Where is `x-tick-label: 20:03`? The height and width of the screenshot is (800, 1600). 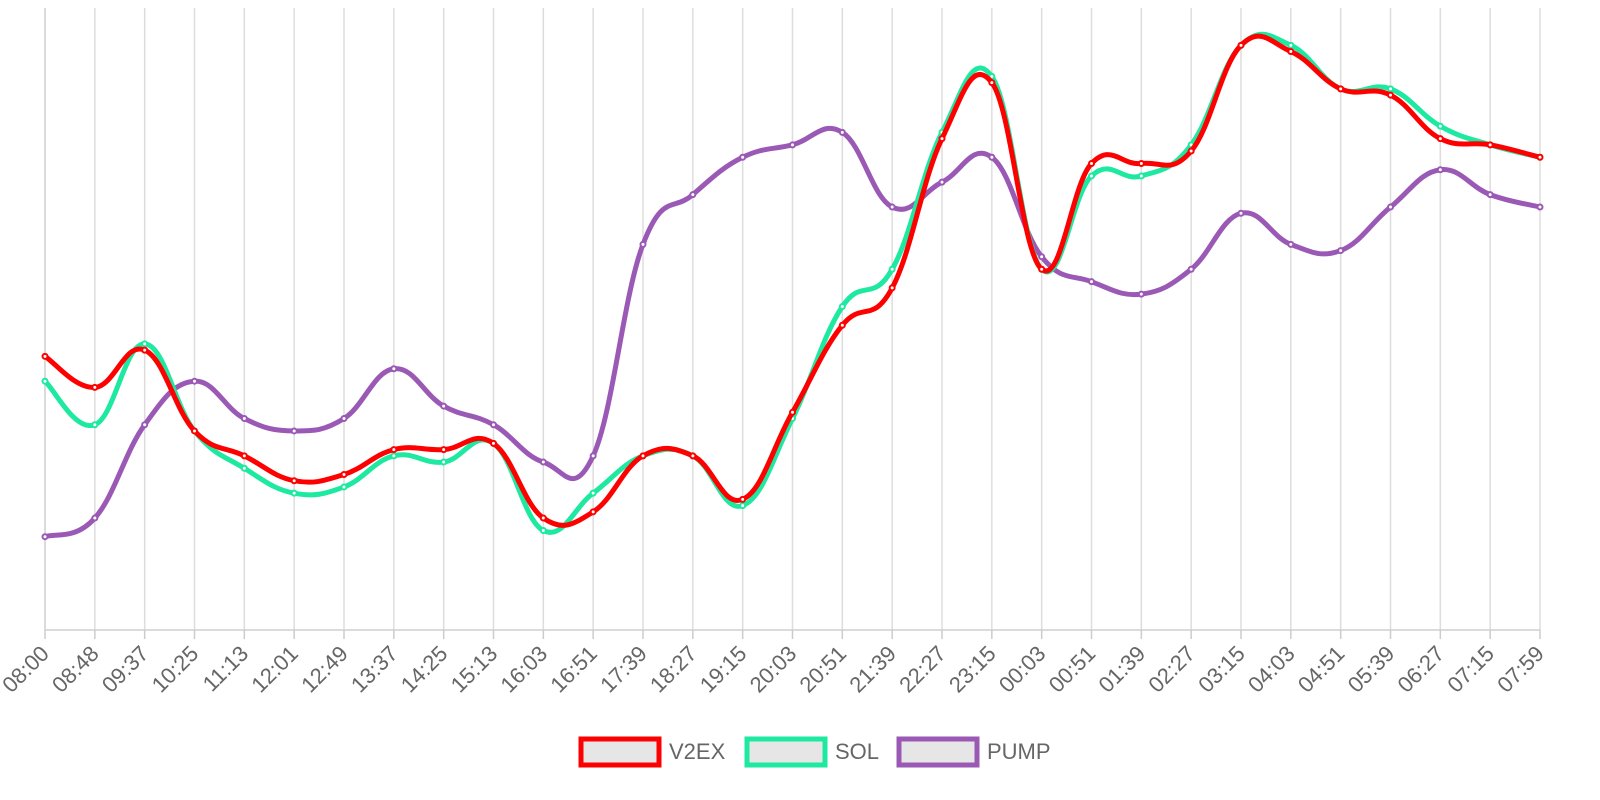
x-tick-label: 20:03 is located at coordinates (773, 669).